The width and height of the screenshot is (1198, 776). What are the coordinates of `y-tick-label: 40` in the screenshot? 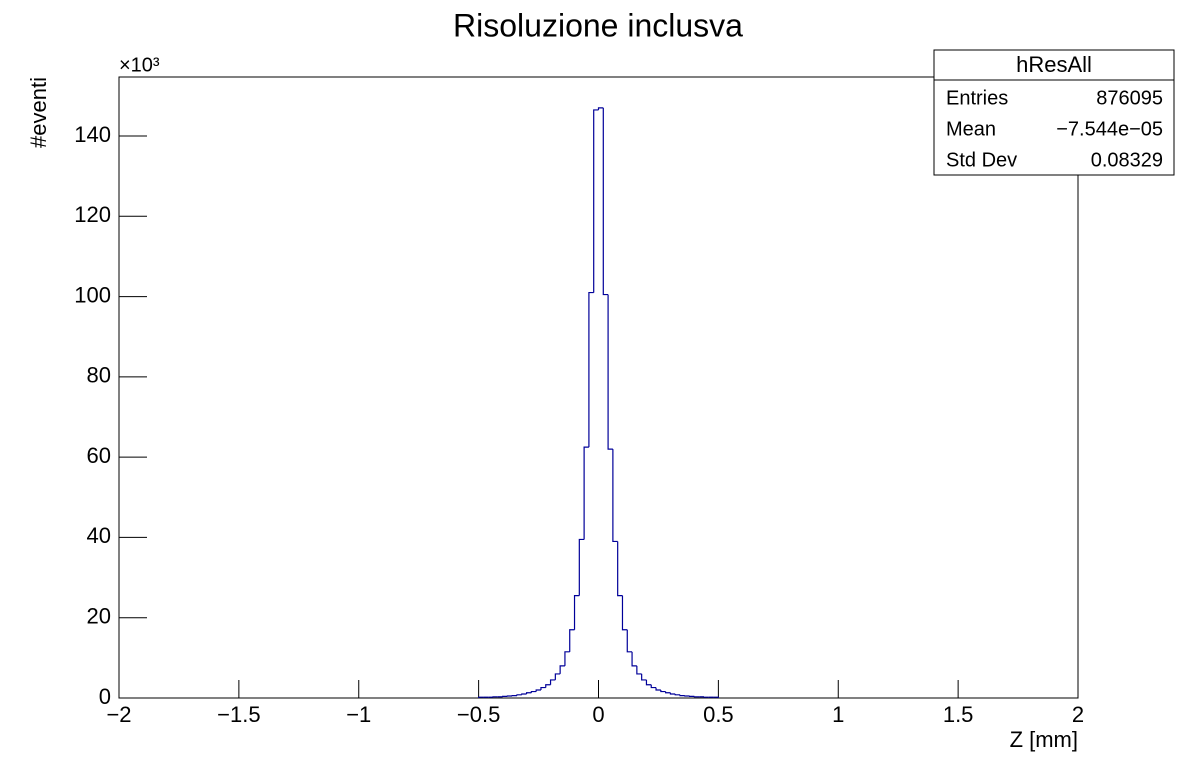 It's located at (99, 535).